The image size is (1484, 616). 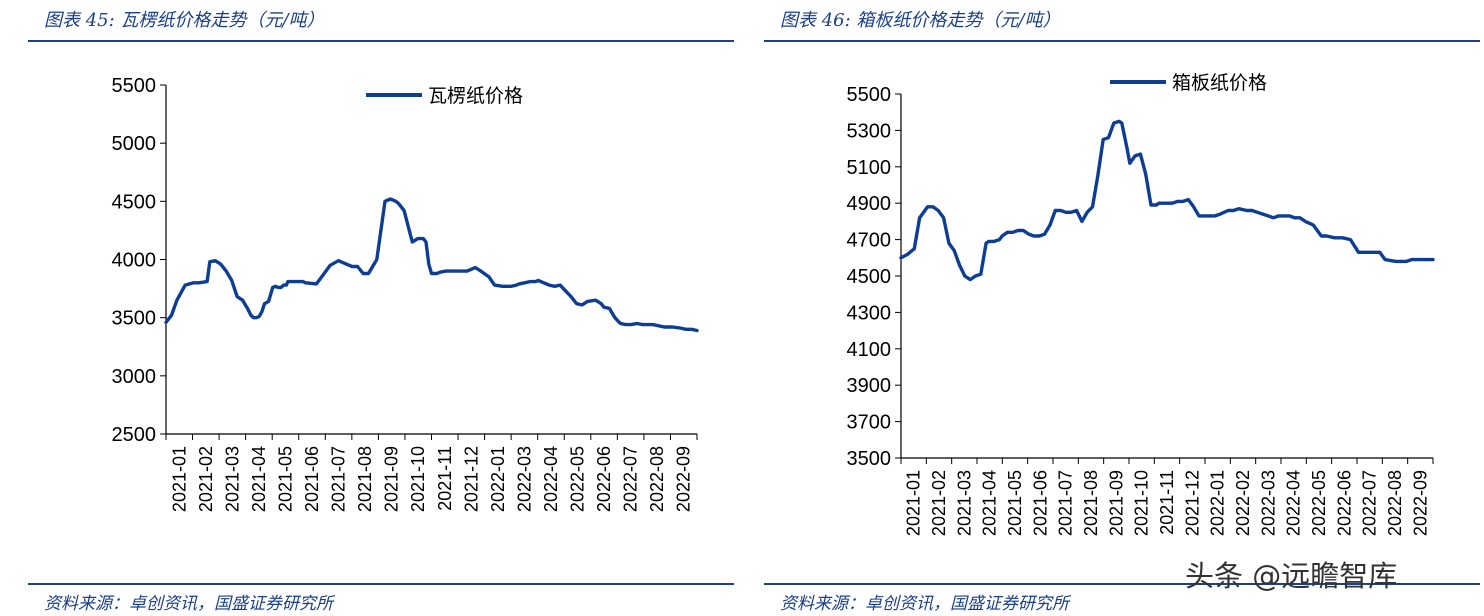 What do you see at coordinates (869, 277) in the screenshot?
I see `right-y-tick-label: 4500` at bounding box center [869, 277].